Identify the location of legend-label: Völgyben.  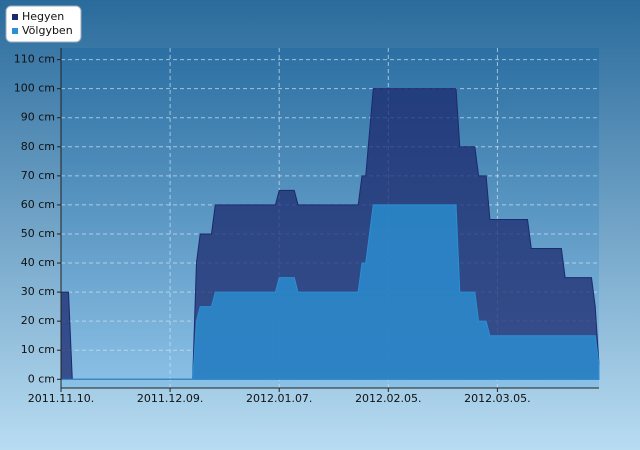
(47, 30).